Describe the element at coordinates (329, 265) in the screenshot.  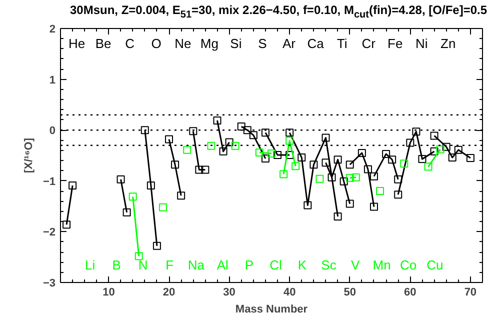
I see `annotation: Sc` at that location.